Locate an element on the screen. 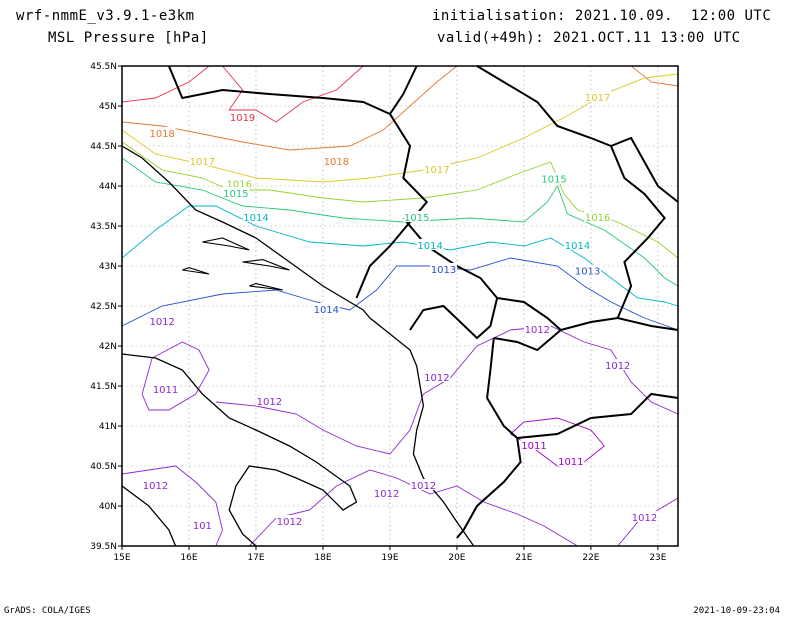  lat-tick-label: 45N is located at coordinates (108, 107).